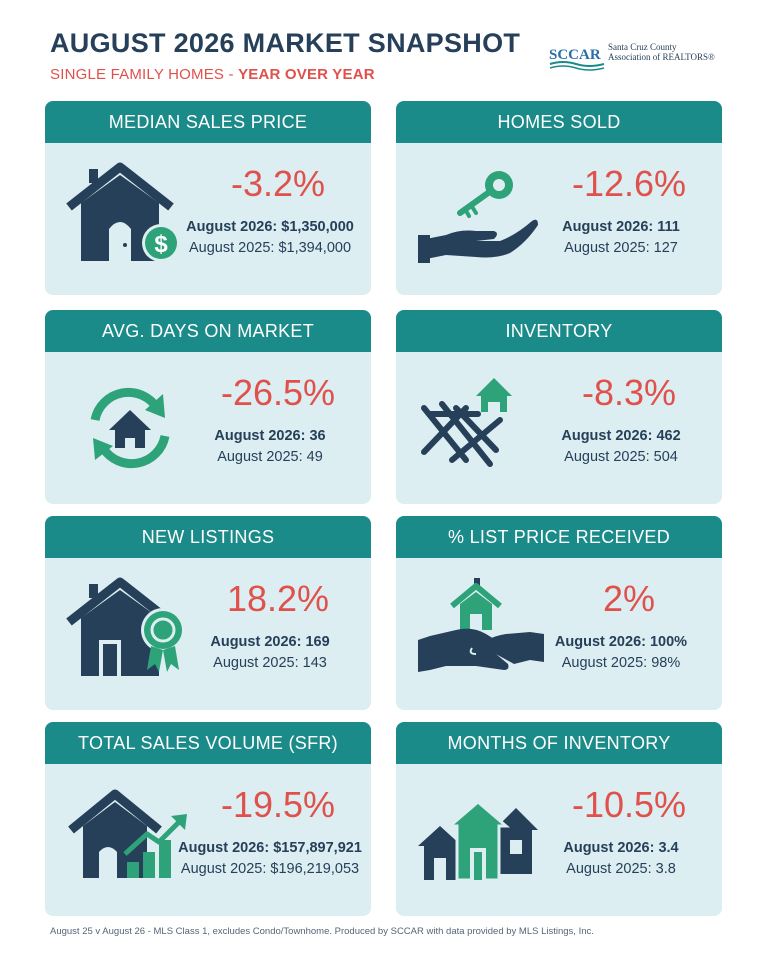 This screenshot has width=768, height=960. Describe the element at coordinates (127, 833) in the screenshot. I see `house-chart-icon` at that location.